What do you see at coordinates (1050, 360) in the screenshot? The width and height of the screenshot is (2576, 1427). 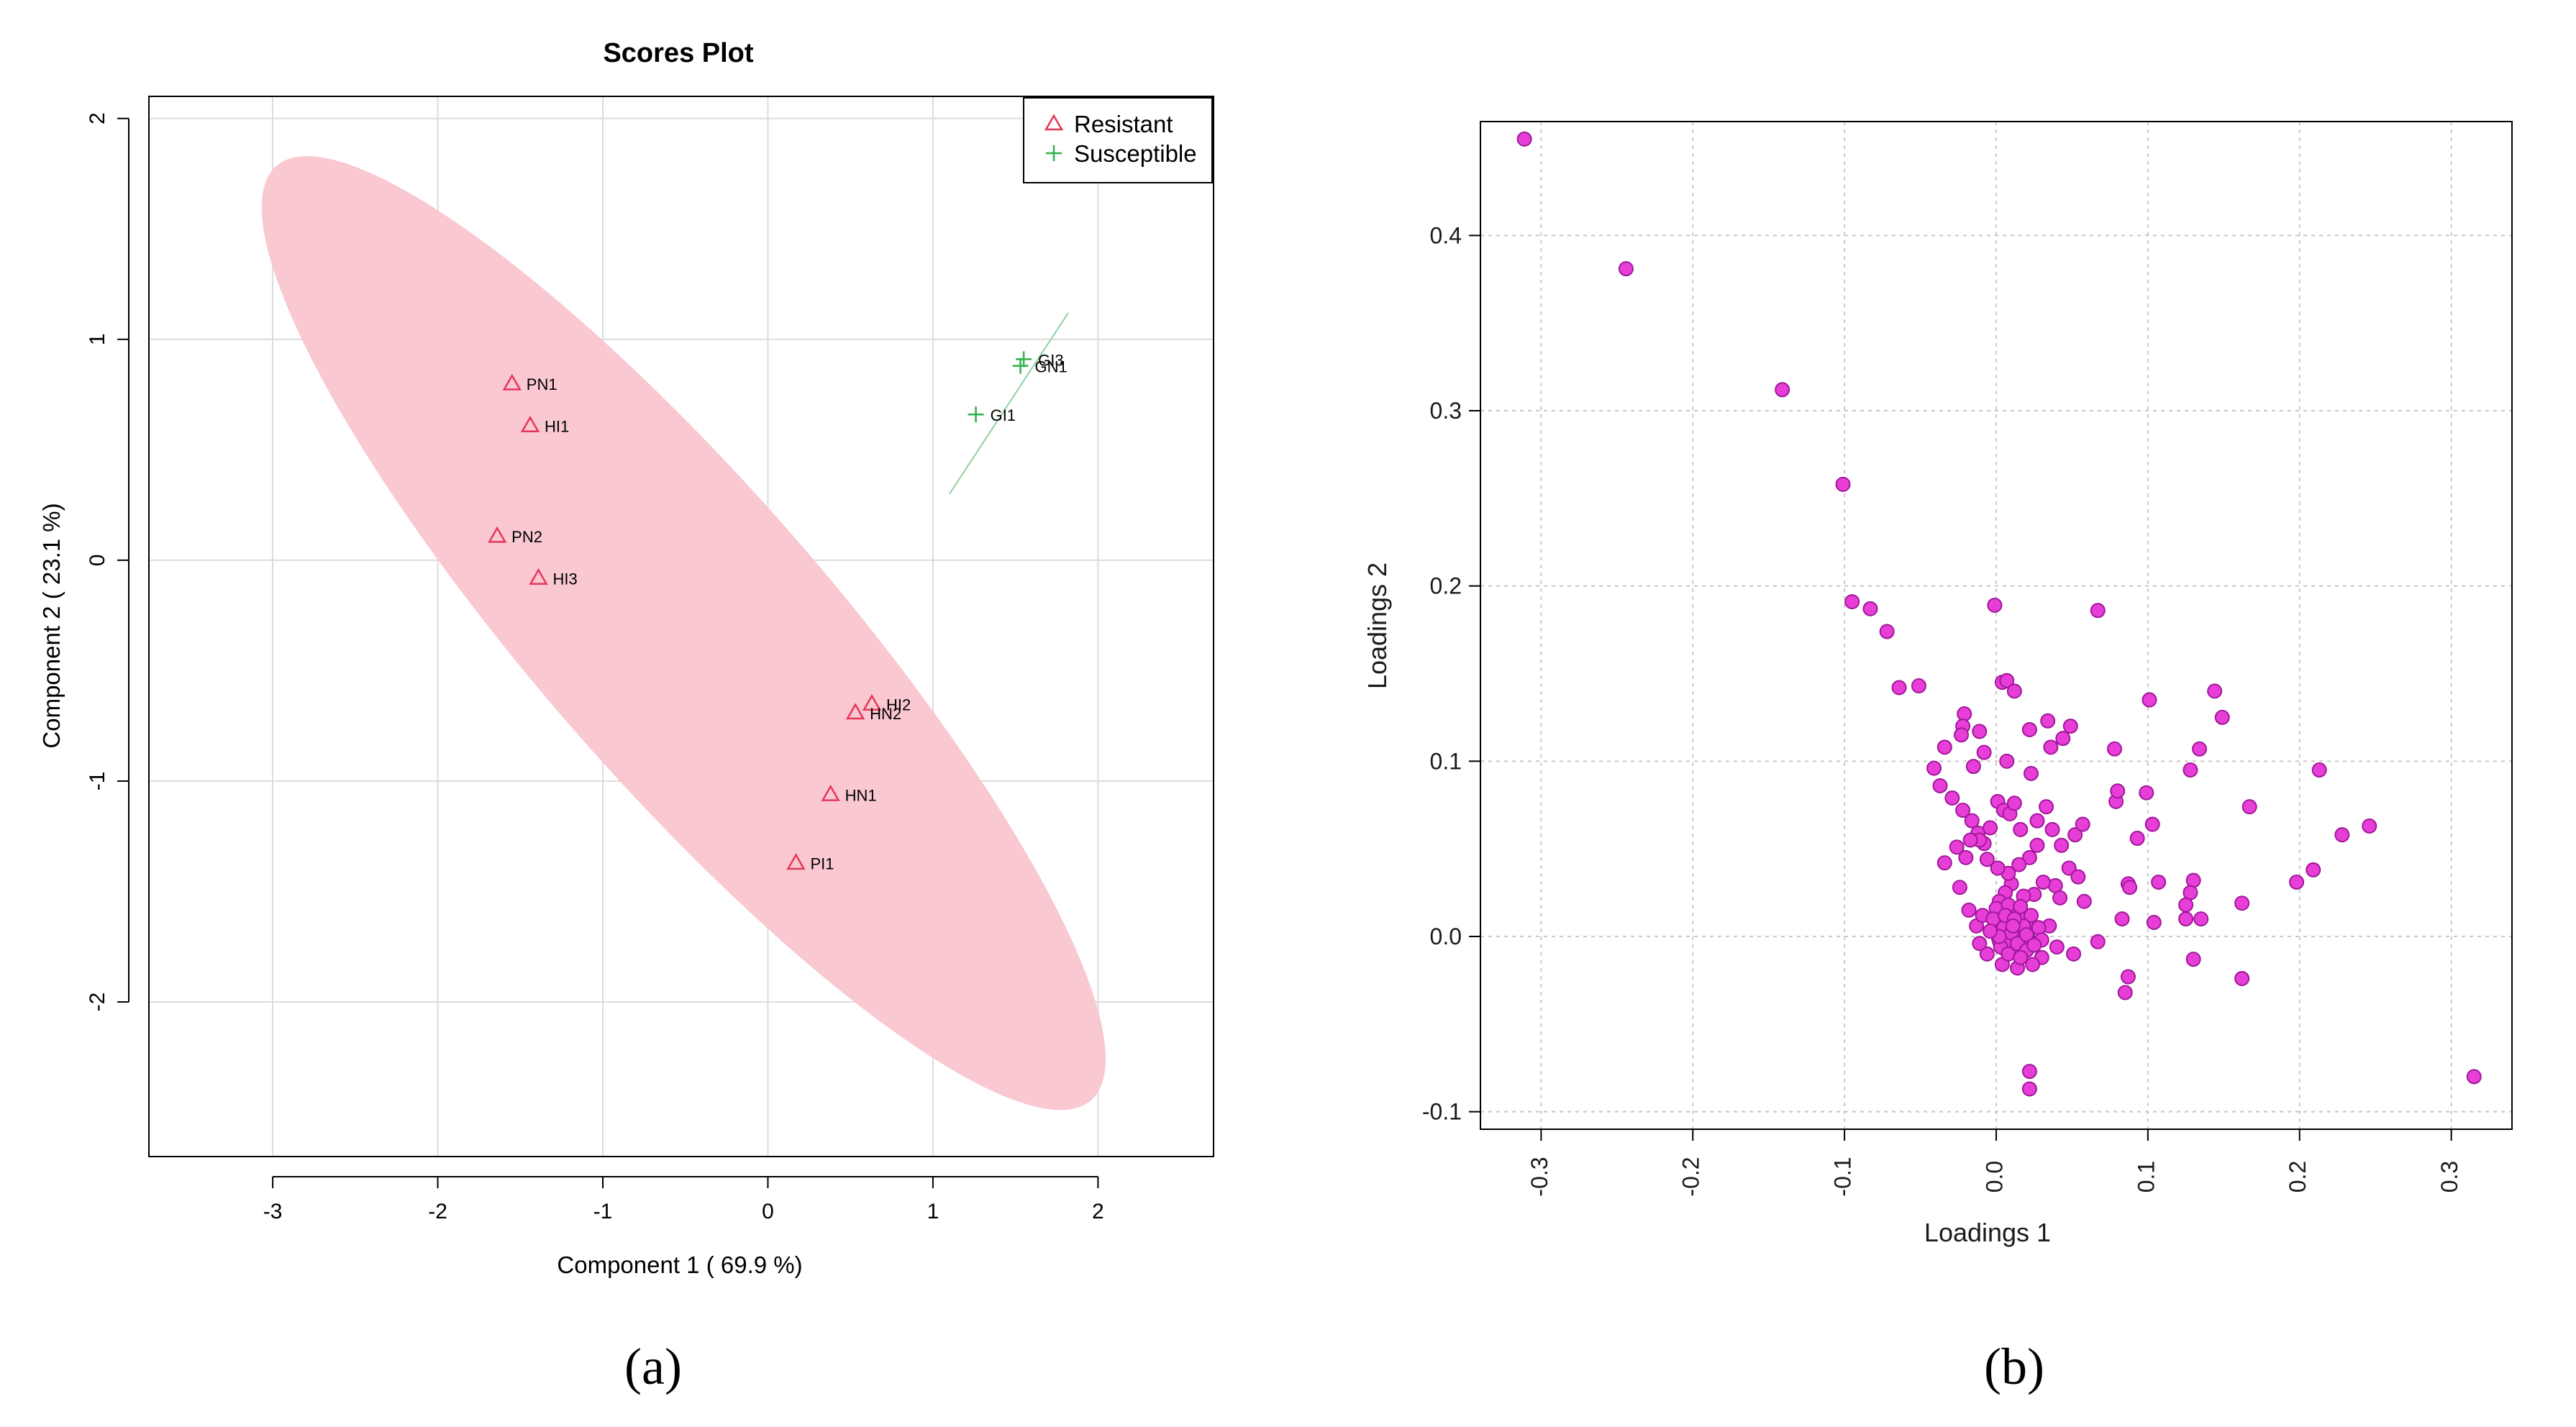 I see `point-label: GI3` at bounding box center [1050, 360].